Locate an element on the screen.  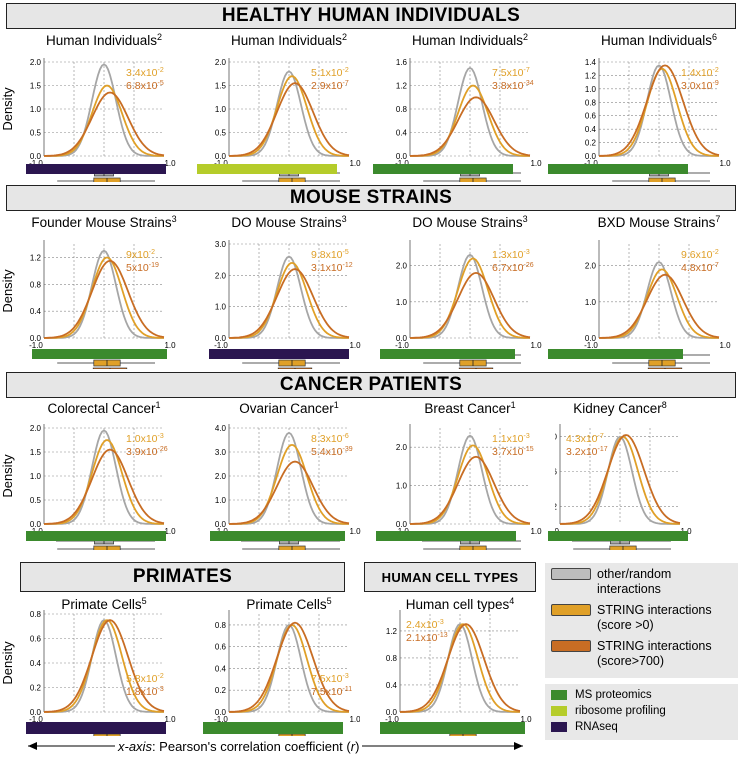
section-header-primates: PRIMATES is located at coordinates (182, 577).